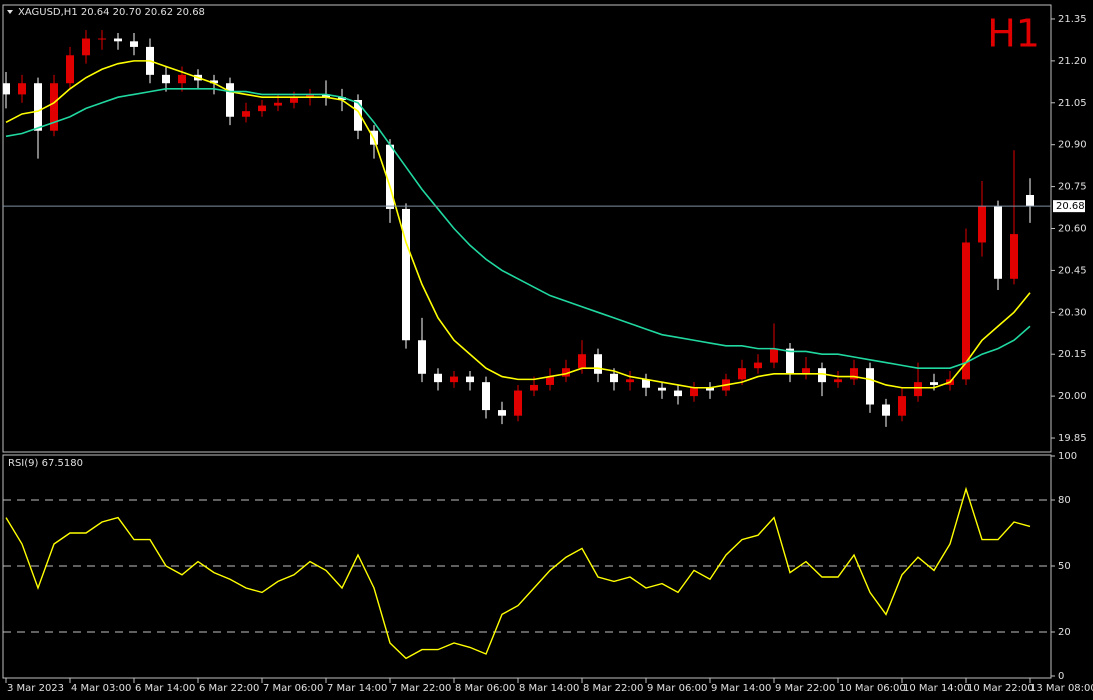 The height and width of the screenshot is (700, 1093). Describe the element at coordinates (45, 463) in the screenshot. I see `rsi-title: RSI(9) 67.5180` at that location.